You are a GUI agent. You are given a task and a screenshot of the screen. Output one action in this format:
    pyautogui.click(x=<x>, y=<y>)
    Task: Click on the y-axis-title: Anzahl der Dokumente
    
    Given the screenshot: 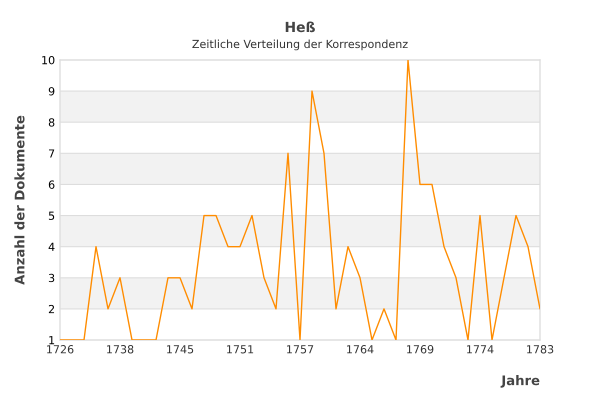 What is the action you would take?
    pyautogui.click(x=19, y=200)
    